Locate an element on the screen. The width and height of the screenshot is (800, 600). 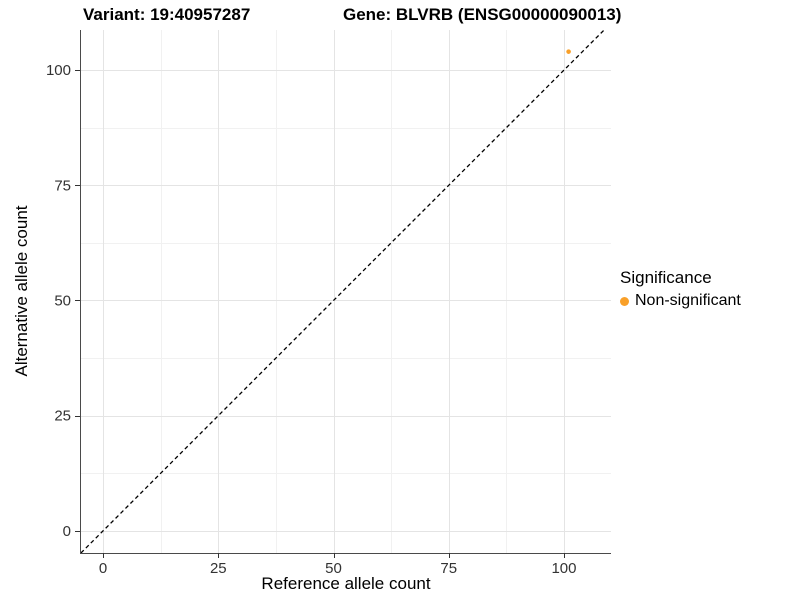
data-point is located at coordinates (568, 51).